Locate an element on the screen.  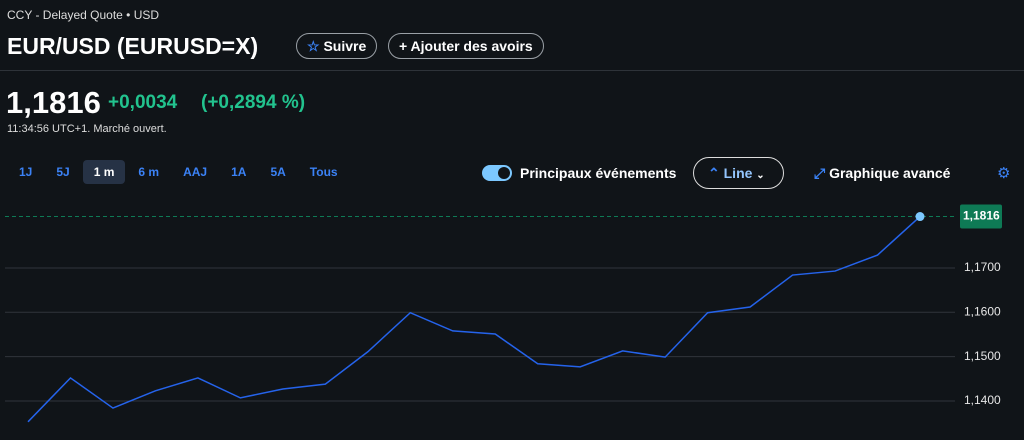
reference-label-bg is located at coordinates (981, 216).